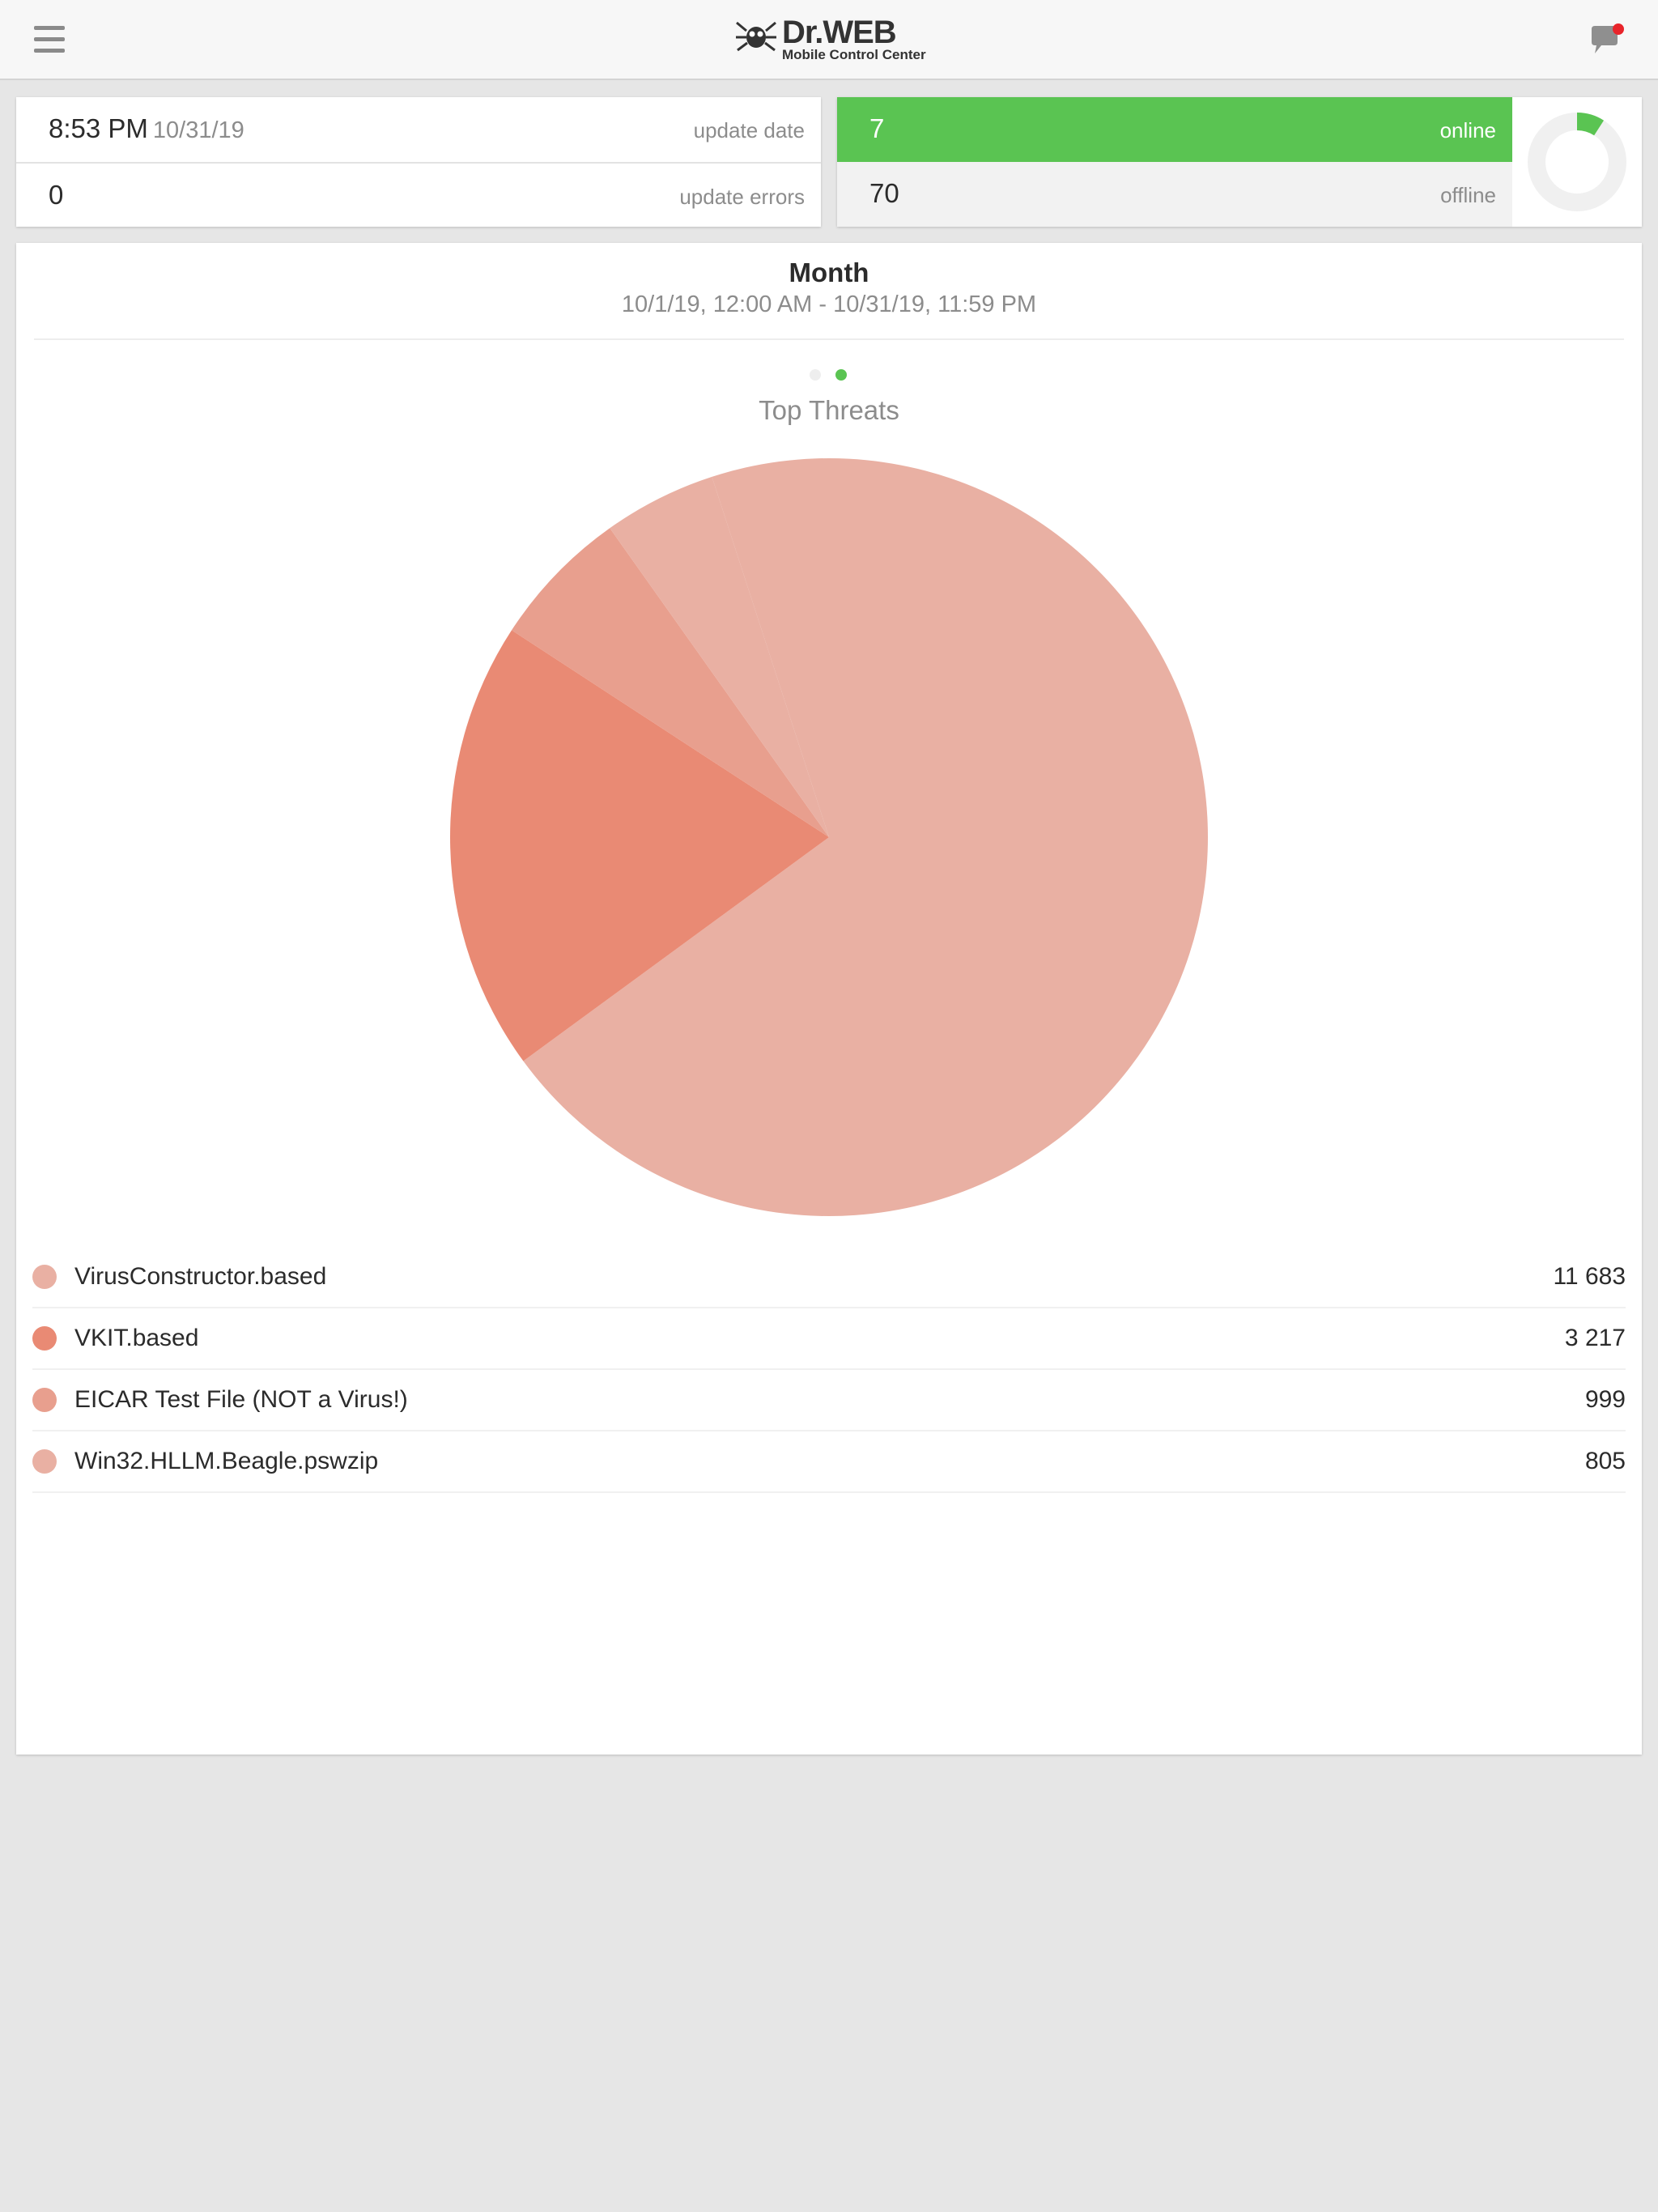 The width and height of the screenshot is (1658, 2212). I want to click on legend-item: VKIT.based 3 217, so click(829, 1339).